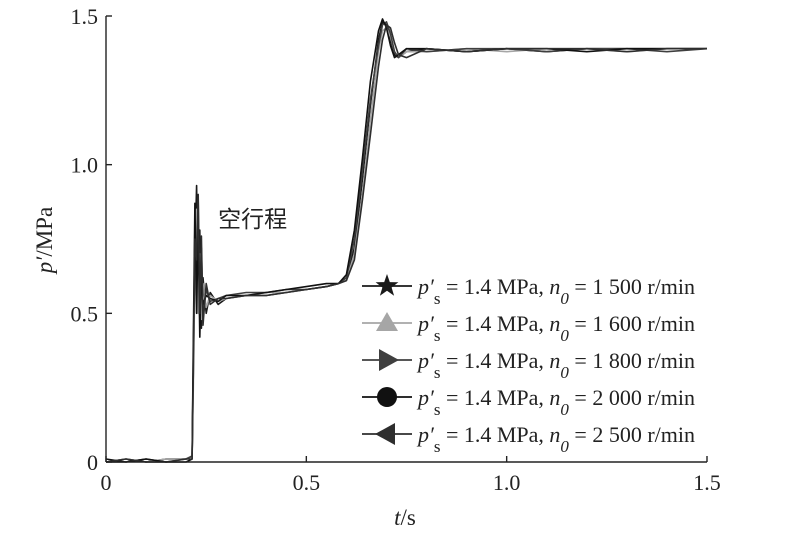 The image size is (800, 533). Describe the element at coordinates (555, 365) in the screenshot. I see `legend-label: p′s = 1.4 MPa, n0 = 1 800 r/min` at that location.